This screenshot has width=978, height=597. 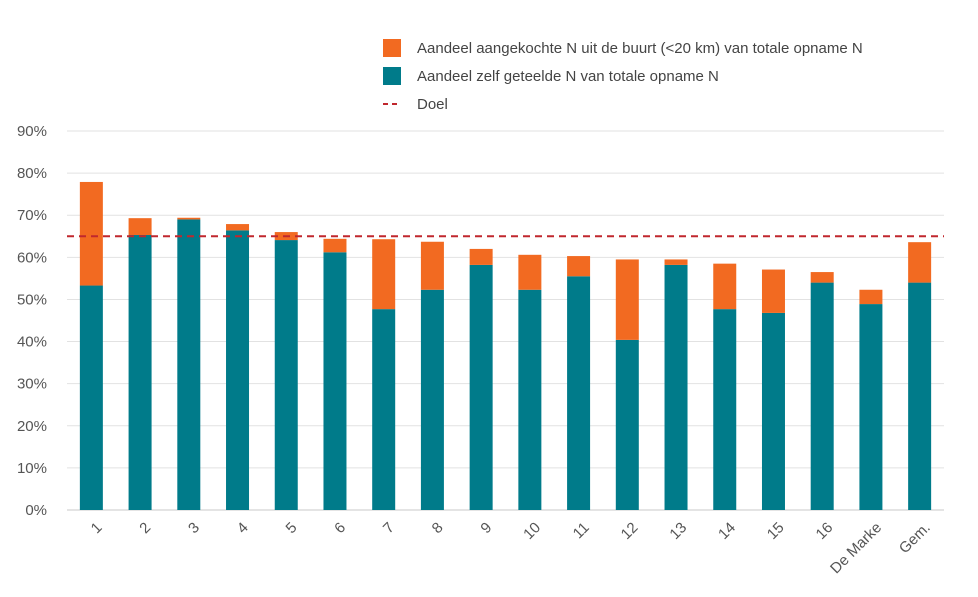 What do you see at coordinates (32, 321) in the screenshot?
I see `y-axis: 0% 10% 20% 30% 40% 50% 60% 70% 80% 90%` at bounding box center [32, 321].